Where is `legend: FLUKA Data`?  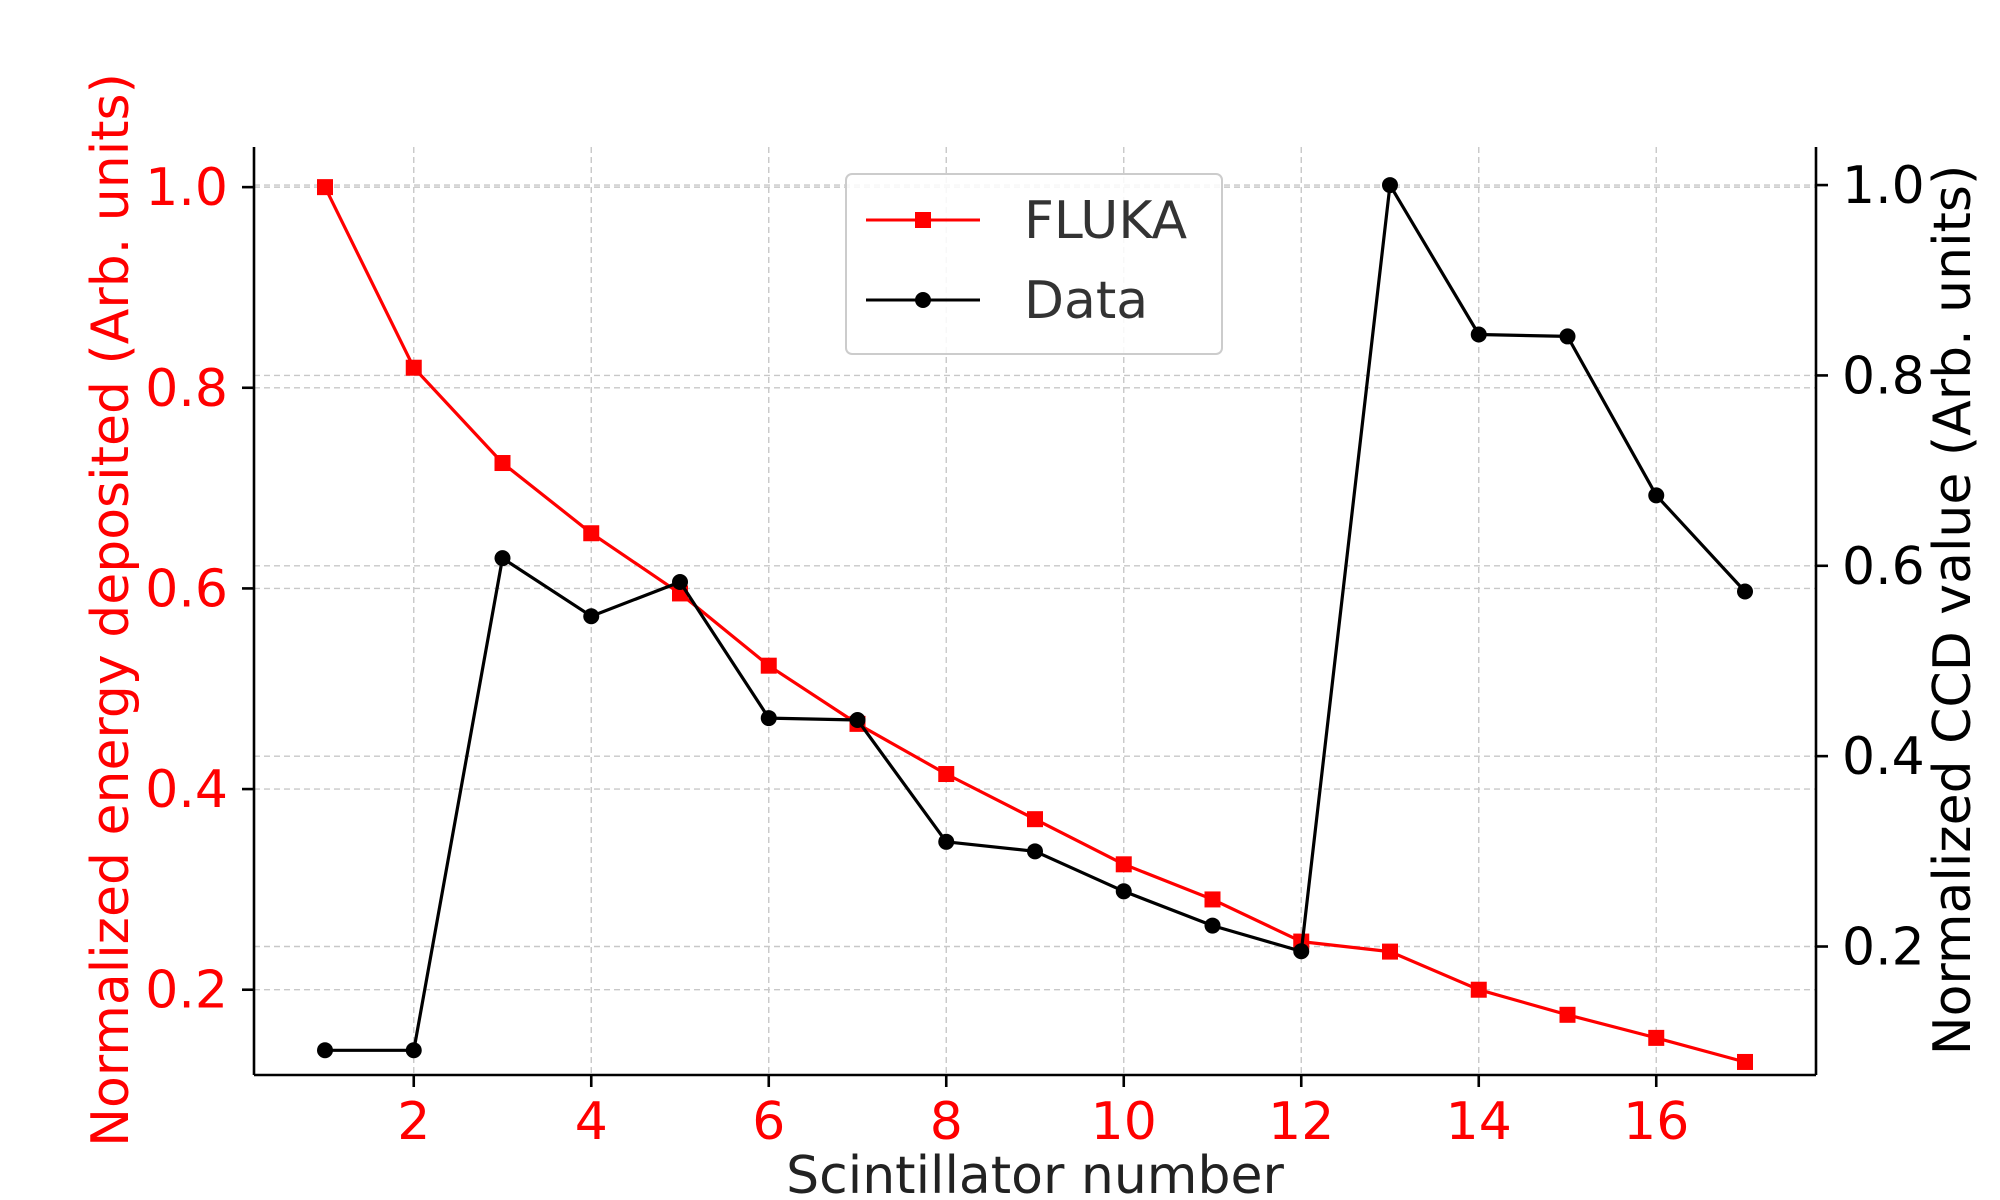
legend: FLUKA Data is located at coordinates (1034, 264).